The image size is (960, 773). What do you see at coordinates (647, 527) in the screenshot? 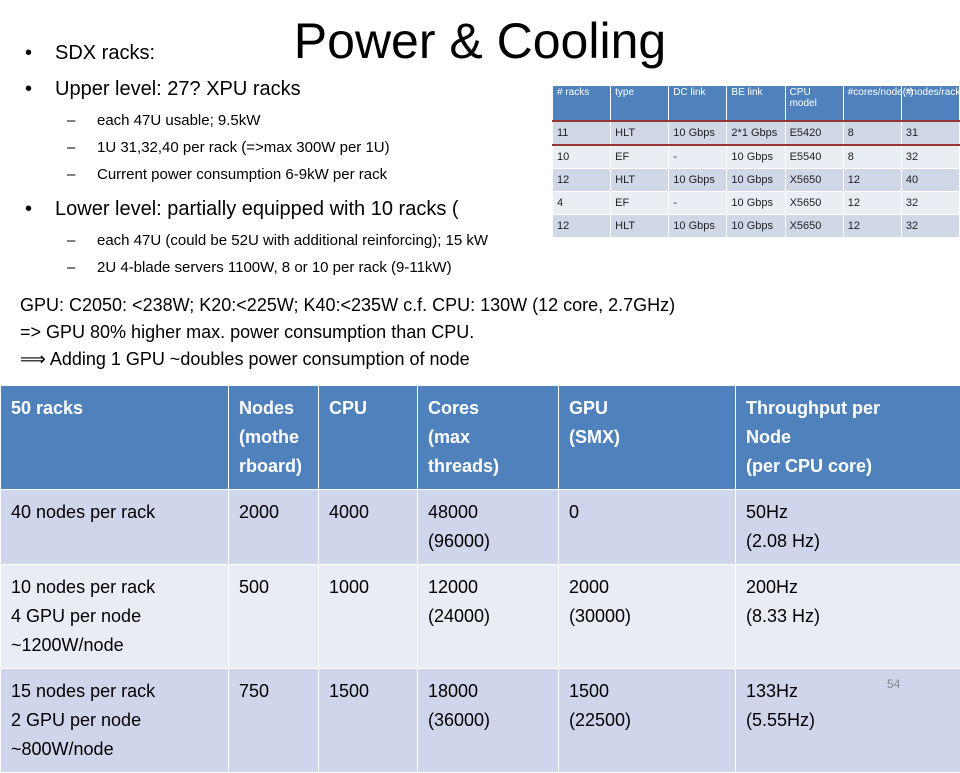
I see `table-cell: 0` at bounding box center [647, 527].